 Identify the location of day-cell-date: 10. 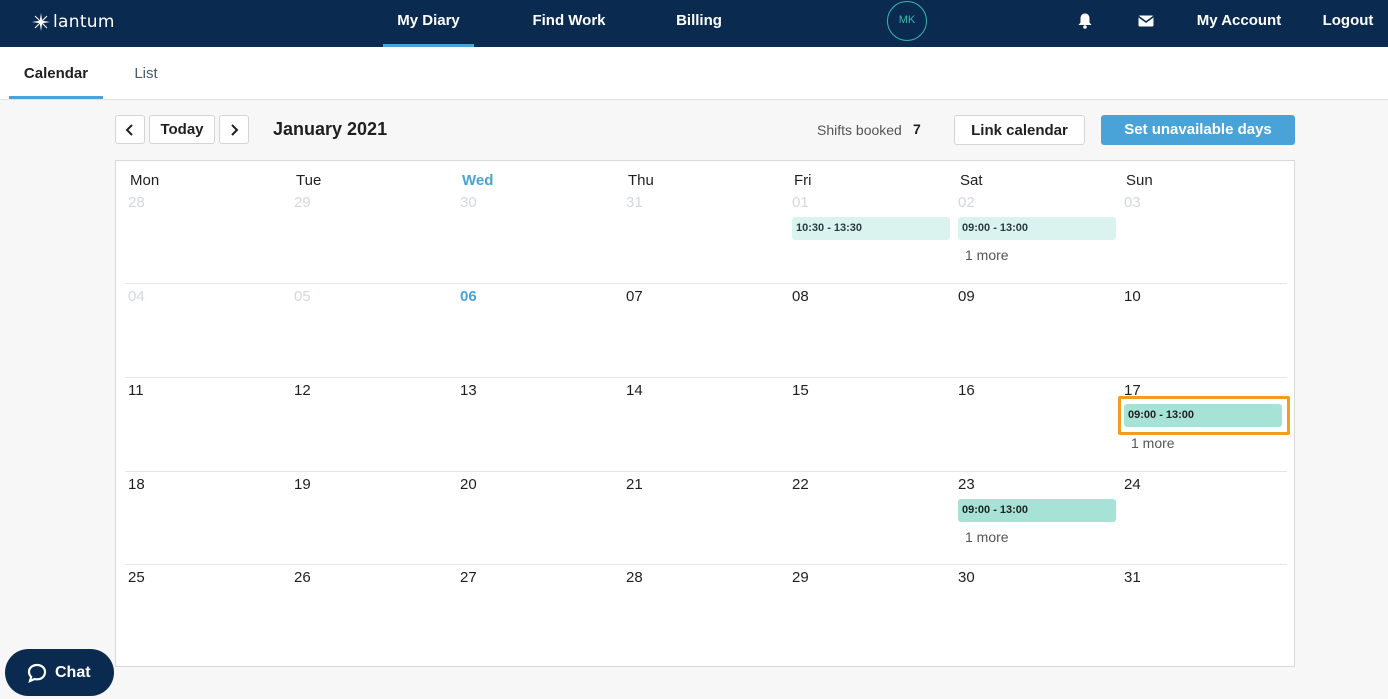
(1132, 296).